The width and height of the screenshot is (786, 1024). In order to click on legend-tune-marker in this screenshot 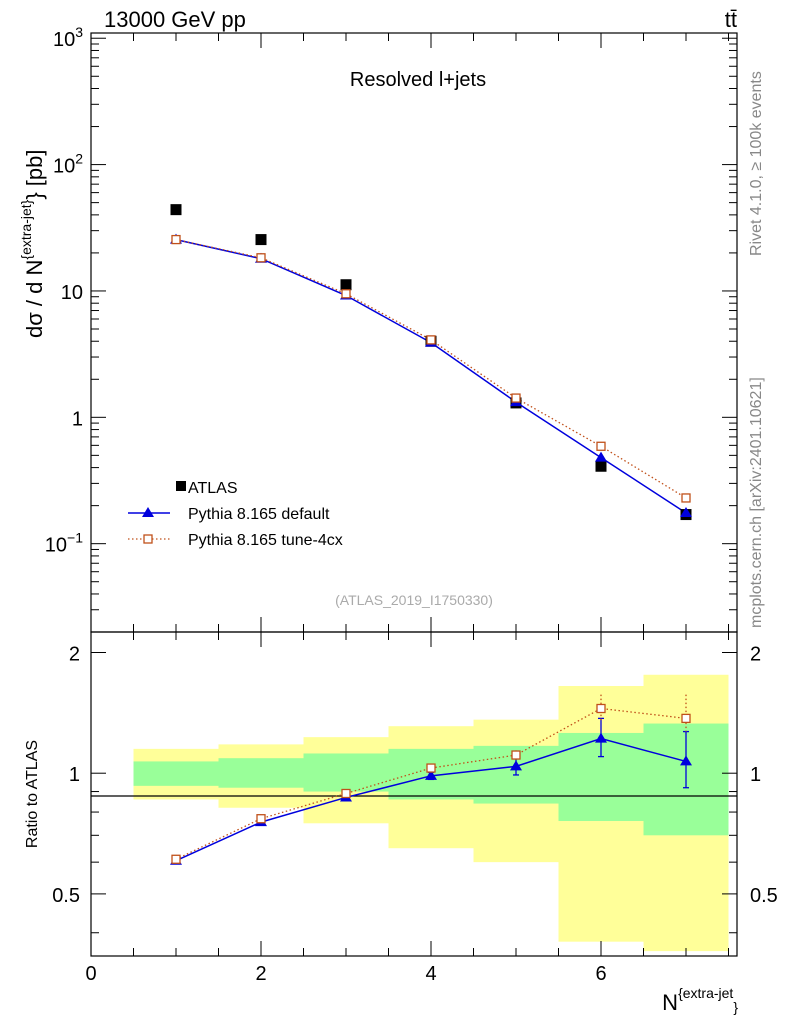, I will do `click(148, 539)`.